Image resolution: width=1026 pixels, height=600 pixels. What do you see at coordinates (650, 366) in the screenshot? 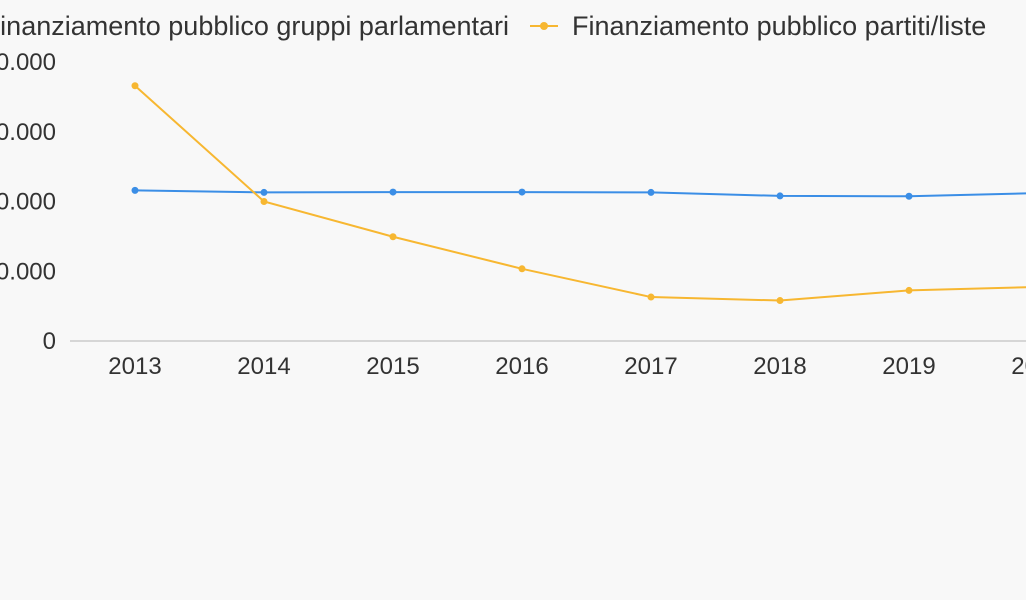
I see `x-tick-label: 2017` at bounding box center [650, 366].